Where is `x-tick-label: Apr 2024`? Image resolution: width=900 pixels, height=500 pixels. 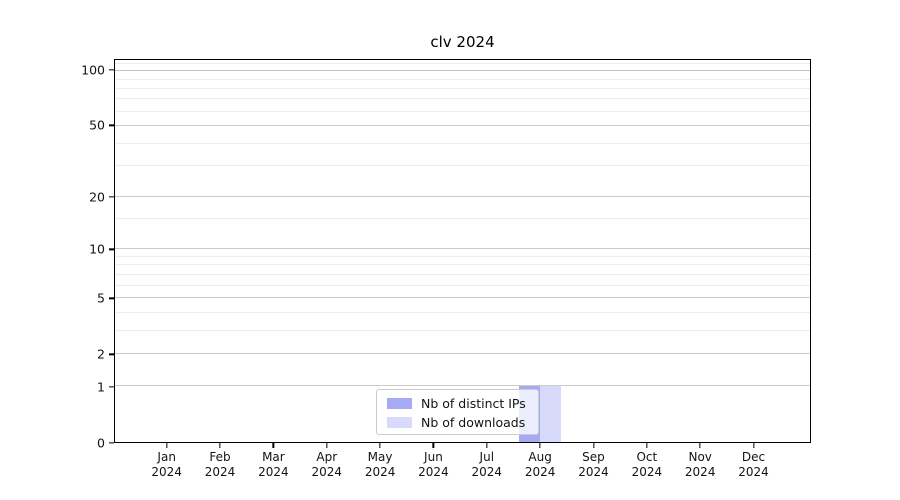 x-tick-label: Apr 2024 is located at coordinates (327, 464).